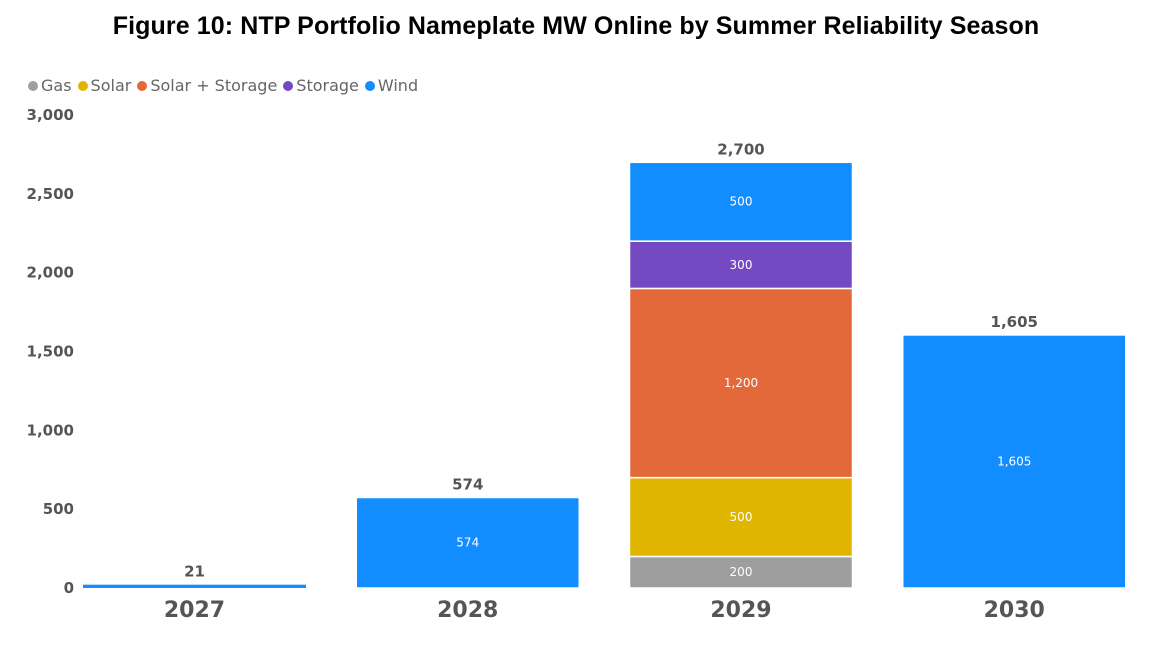  I want to click on total-value-label: 2,700, so click(740, 149).